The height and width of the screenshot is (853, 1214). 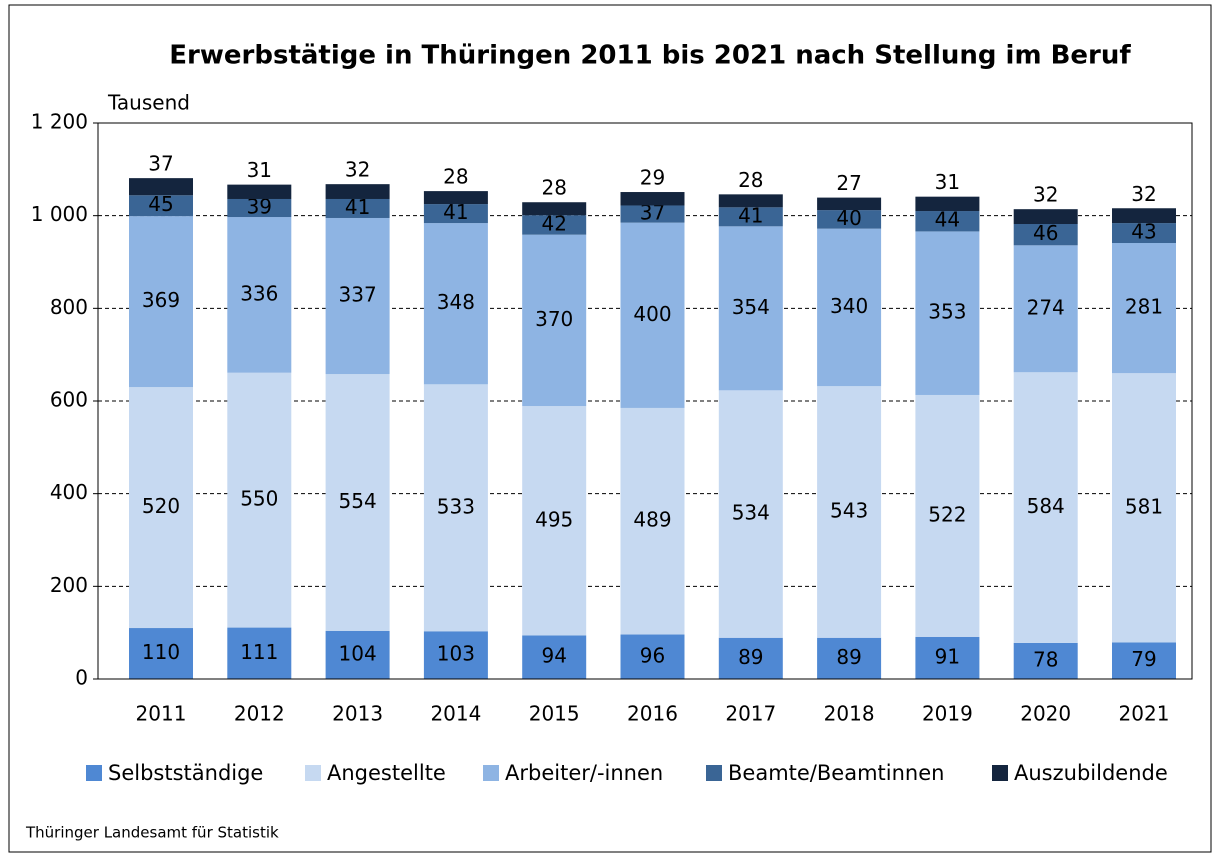 What do you see at coordinates (947, 220) in the screenshot?
I see `data-label: 44` at bounding box center [947, 220].